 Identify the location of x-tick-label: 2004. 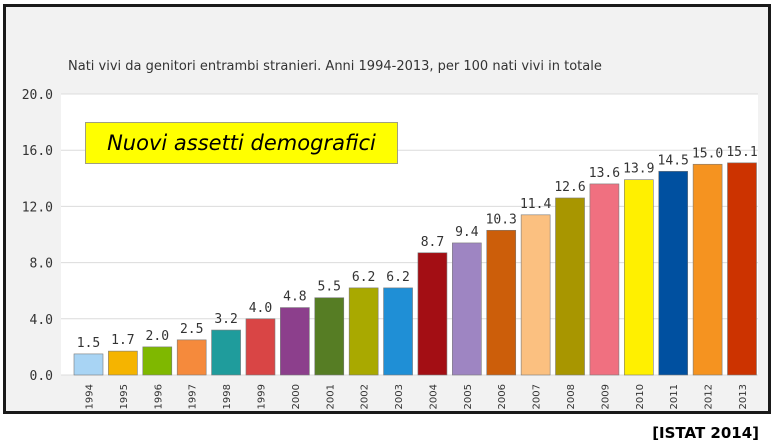
(433, 396).